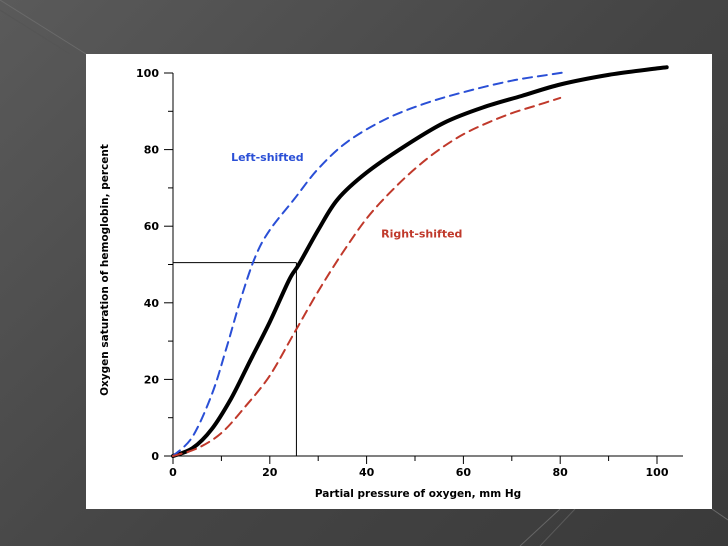  What do you see at coordinates (367, 472) in the screenshot?
I see `x-tick-label: 40` at bounding box center [367, 472].